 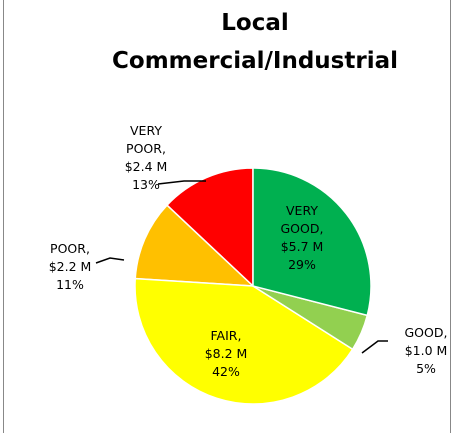 I want to click on data-label: FAIR$8.2 M 42%, so click(x=226, y=354).